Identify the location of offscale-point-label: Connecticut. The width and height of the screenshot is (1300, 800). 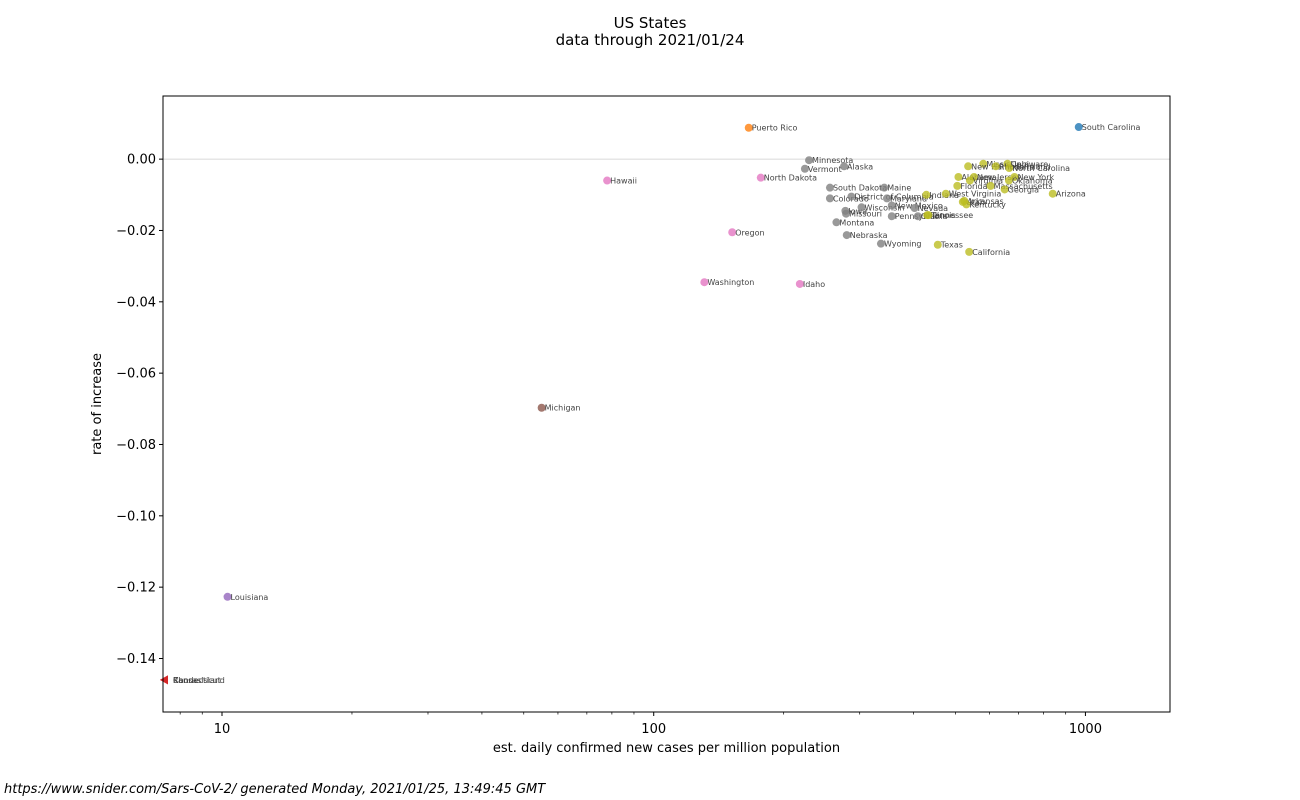
(197, 680).